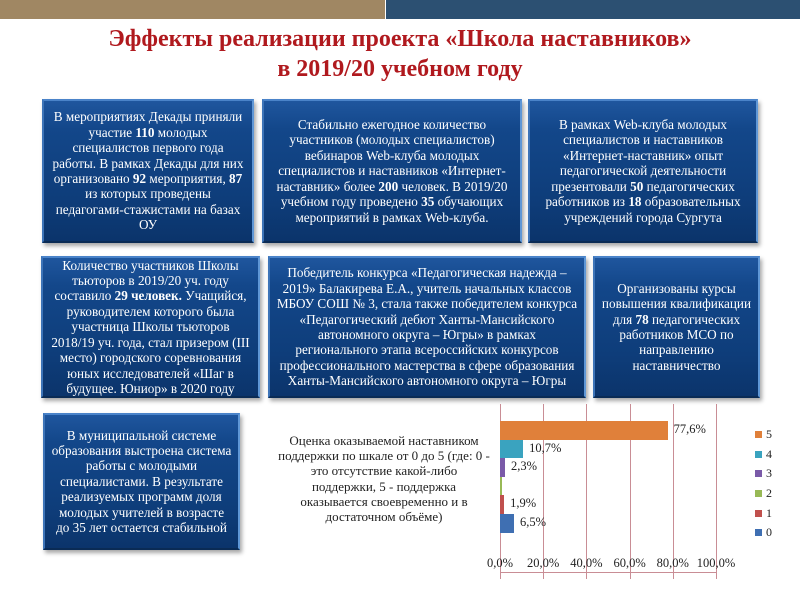 The image size is (800, 600). What do you see at coordinates (192, 9) in the screenshot?
I see `decorative-bar-left` at bounding box center [192, 9].